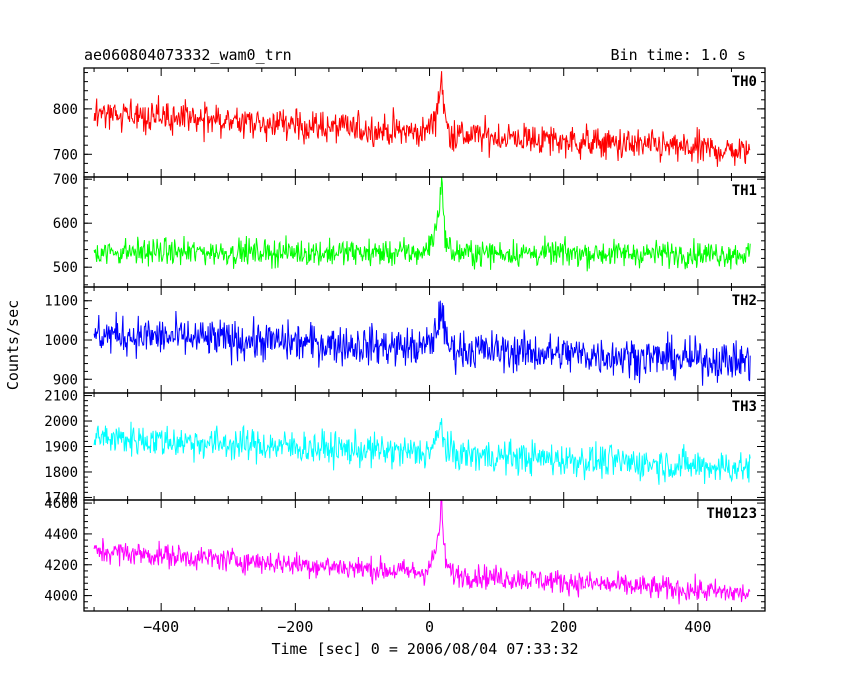  What do you see at coordinates (161, 627) in the screenshot?
I see `x-tick-label: −400` at bounding box center [161, 627].